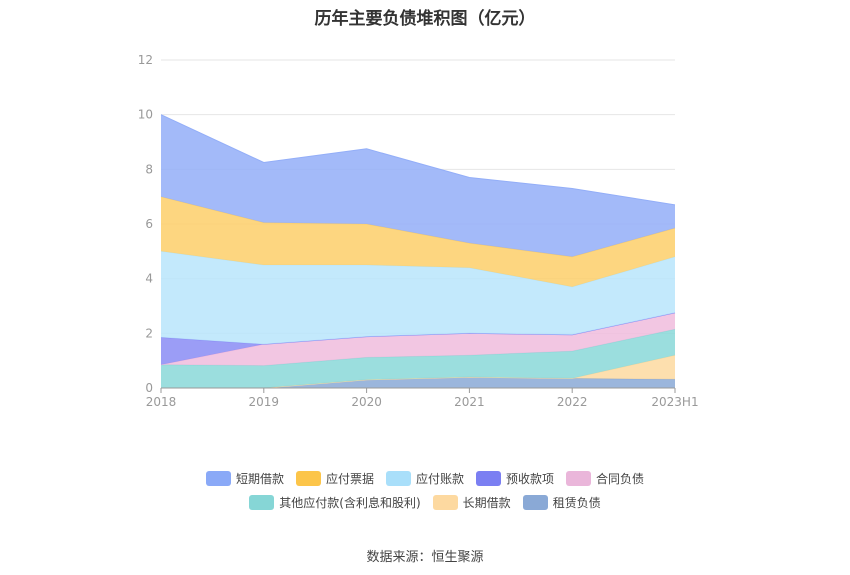 Image resolution: width=850 pixels, height=575 pixels. I want to click on legend-item: 应付票据, so click(334, 478).